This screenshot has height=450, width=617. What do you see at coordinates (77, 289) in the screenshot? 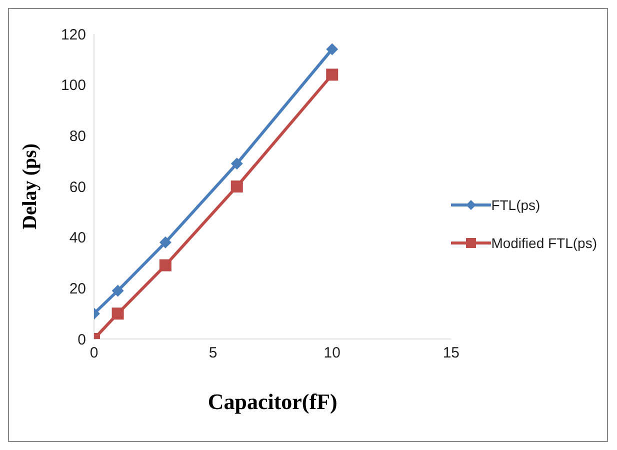
I see `y-tick-label: 20` at bounding box center [77, 289].